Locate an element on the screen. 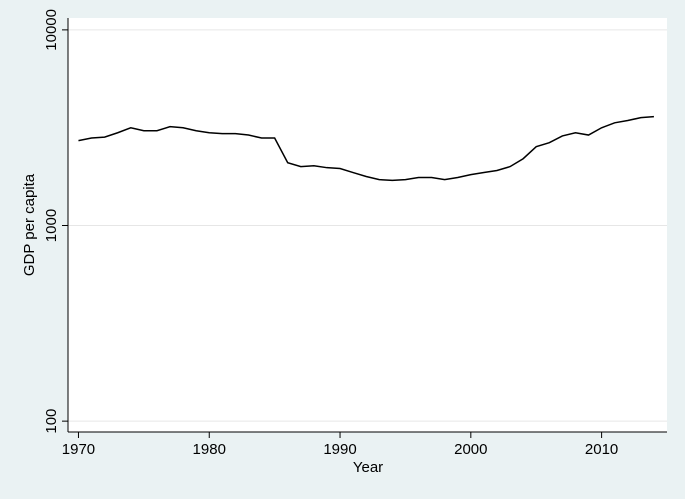 The height and width of the screenshot is (504, 685). x-tick-label: 1980 is located at coordinates (209, 449).